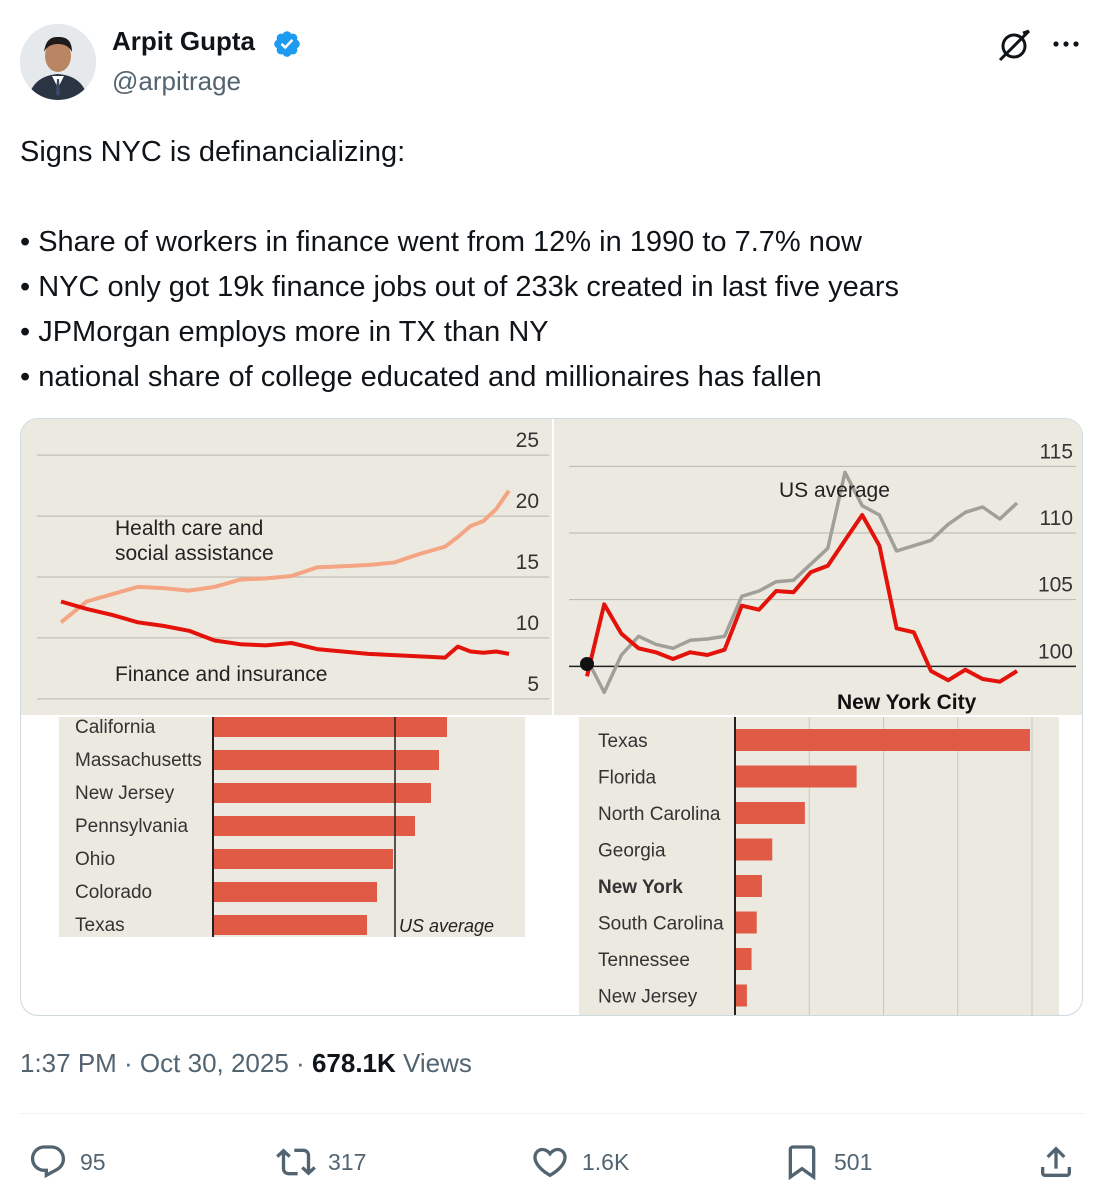 The image size is (1104, 1190). I want to click on y-tick-label: 25, so click(527, 440).